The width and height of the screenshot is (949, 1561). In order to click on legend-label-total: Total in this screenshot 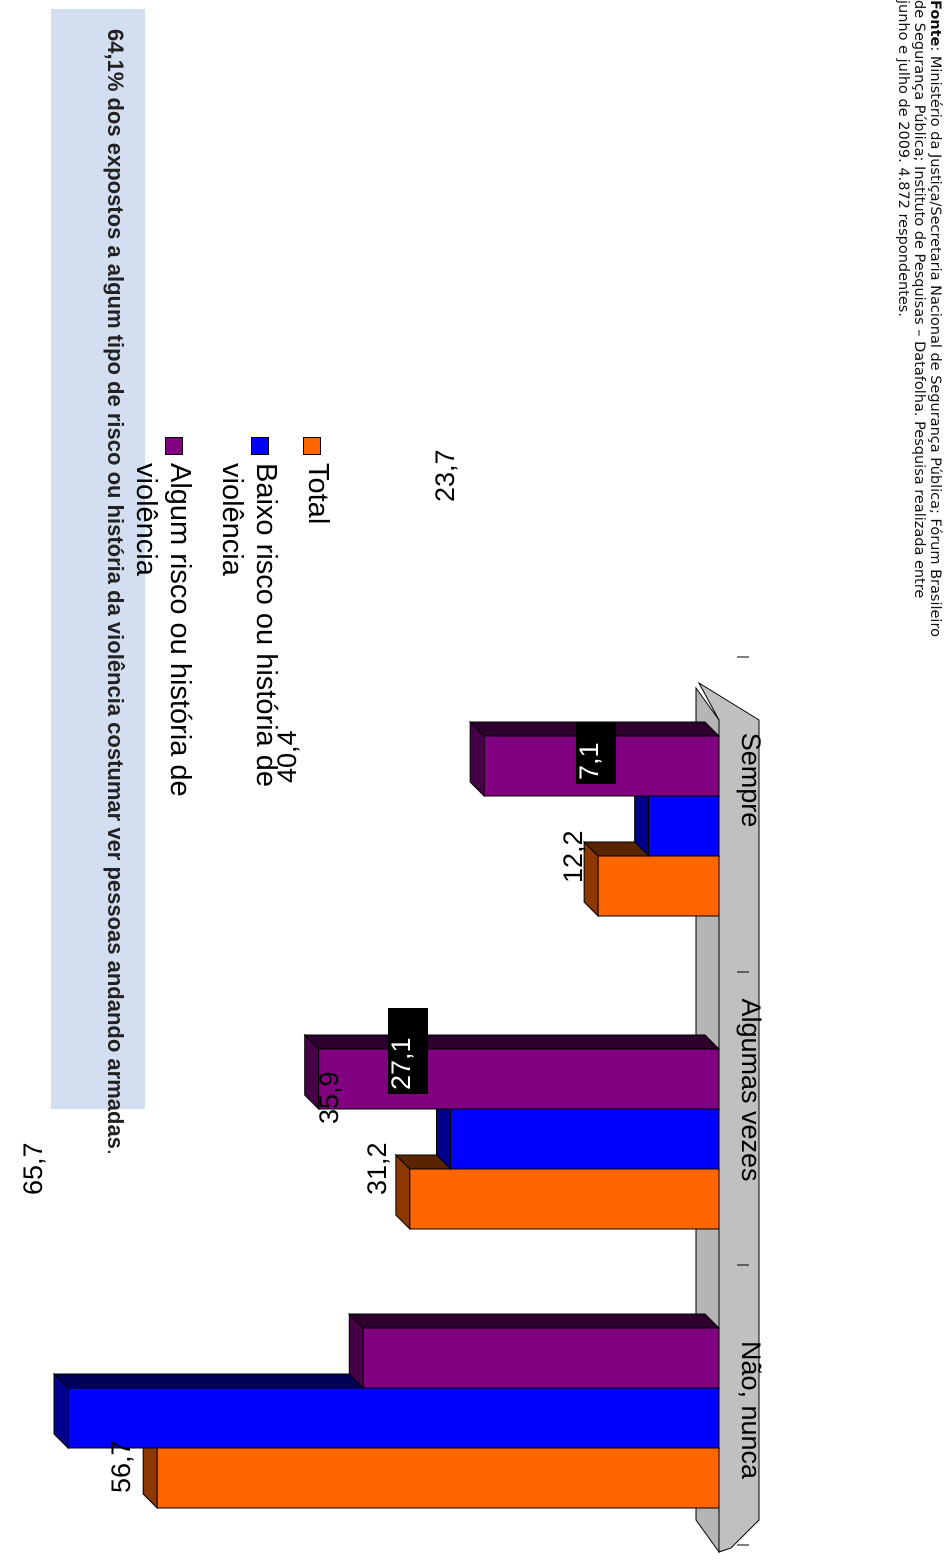, I will do `click(318, 494)`.